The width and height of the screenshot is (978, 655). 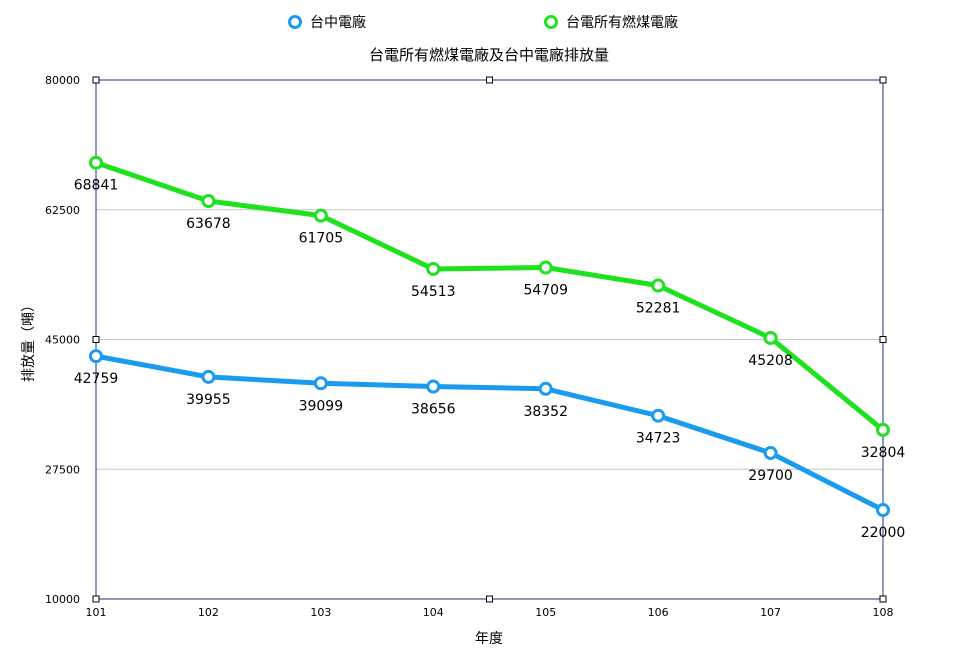 What do you see at coordinates (62, 599) in the screenshot?
I see `y-tick-label: 10000` at bounding box center [62, 599].